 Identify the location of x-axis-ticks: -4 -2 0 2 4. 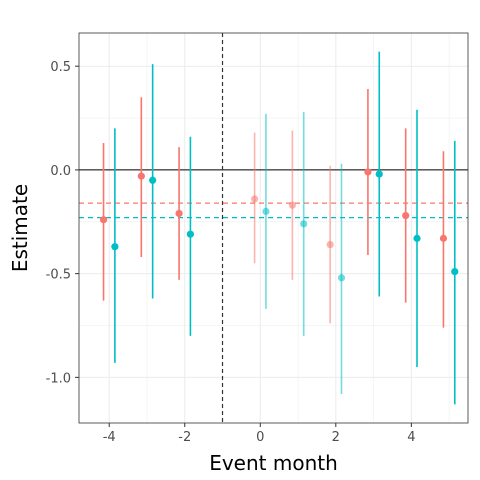
(259, 434).